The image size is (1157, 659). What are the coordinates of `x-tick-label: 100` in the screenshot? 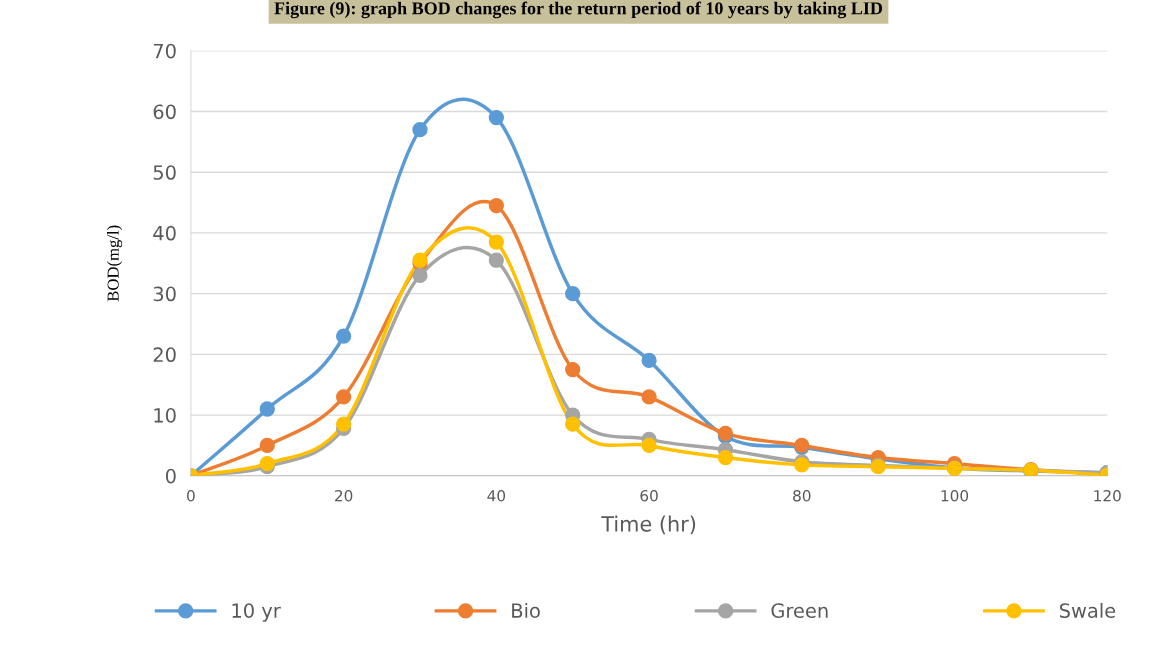 It's located at (955, 495).